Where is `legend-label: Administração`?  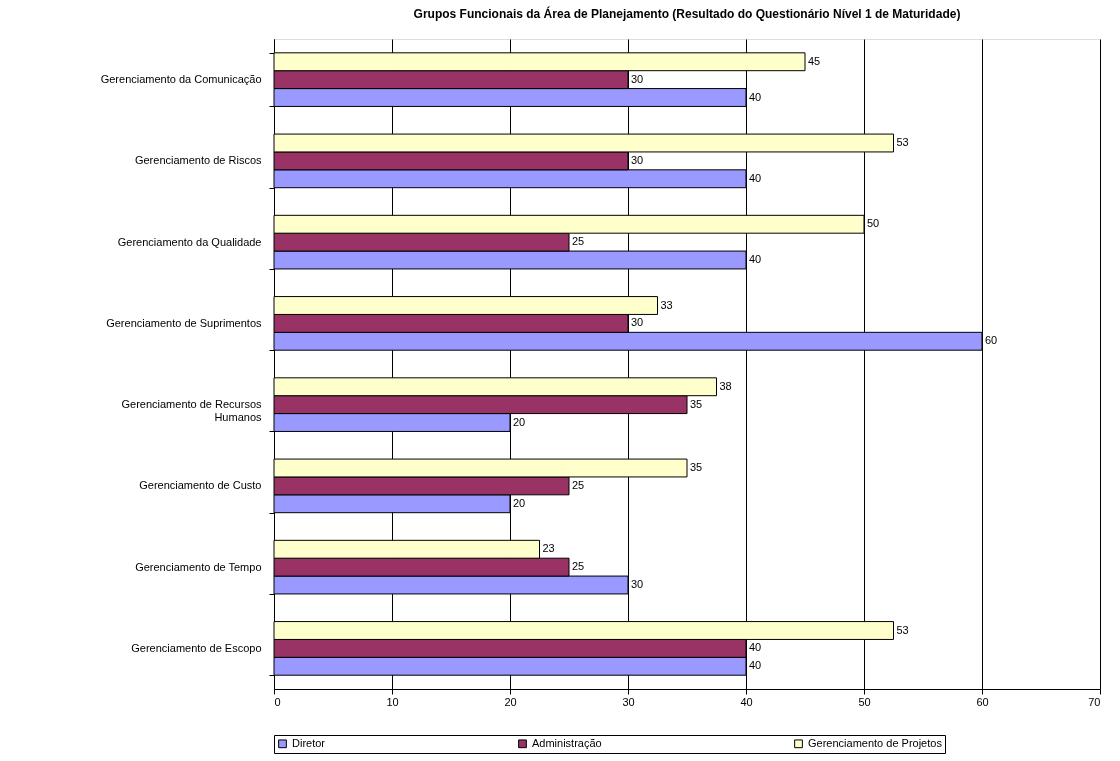 legend-label: Administração is located at coordinates (567, 742).